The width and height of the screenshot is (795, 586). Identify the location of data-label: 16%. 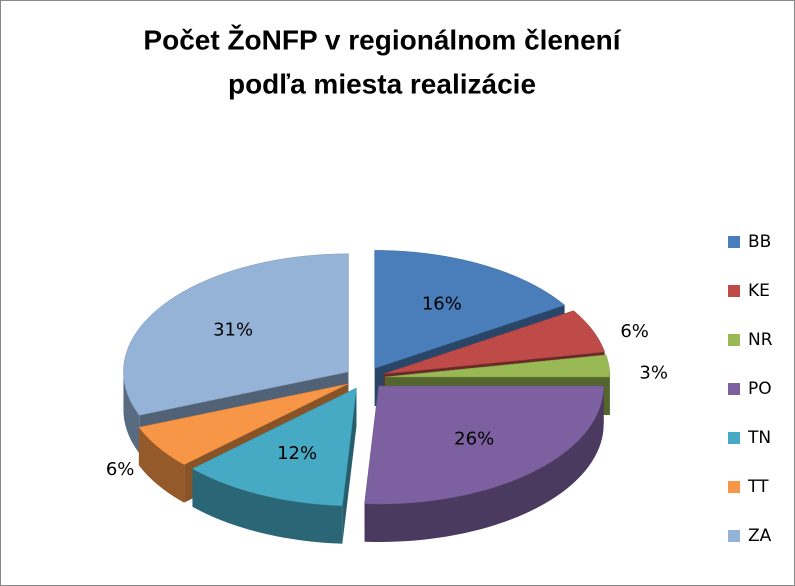
(442, 303).